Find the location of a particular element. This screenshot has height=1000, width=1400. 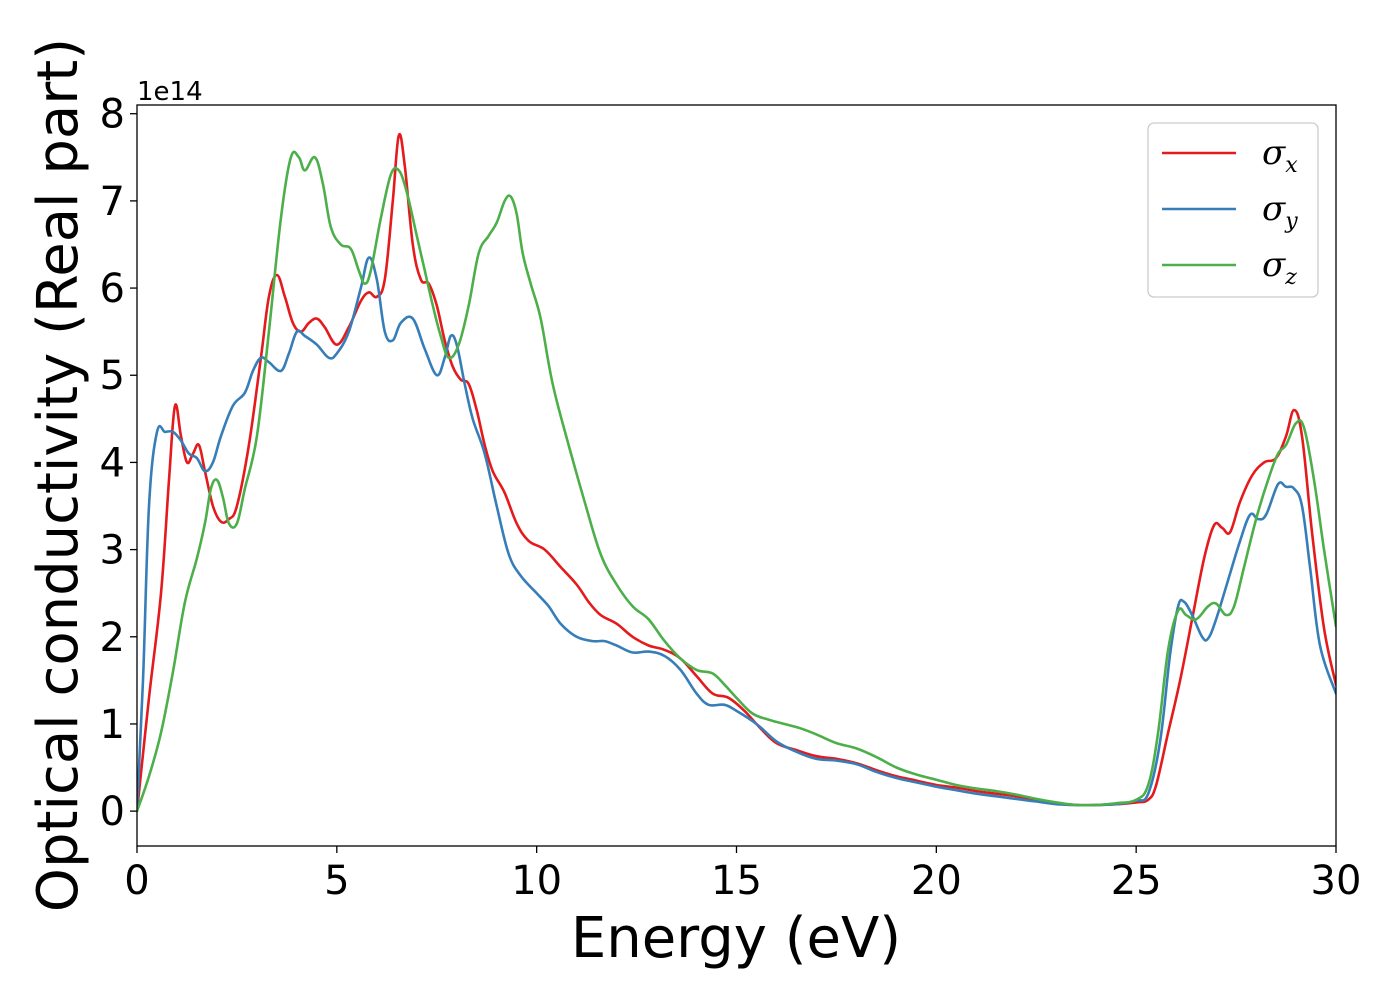

legend: σx σy σz is located at coordinates (1233, 210).